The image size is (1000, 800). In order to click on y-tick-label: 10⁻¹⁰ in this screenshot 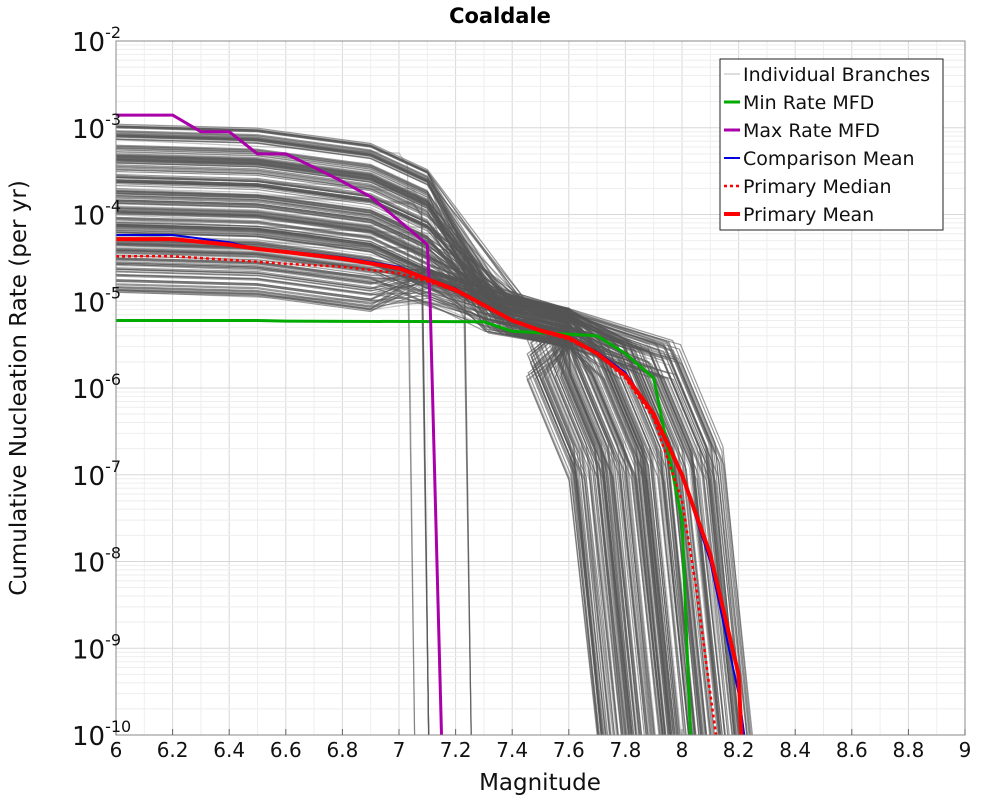, I will do `click(101, 734)`.